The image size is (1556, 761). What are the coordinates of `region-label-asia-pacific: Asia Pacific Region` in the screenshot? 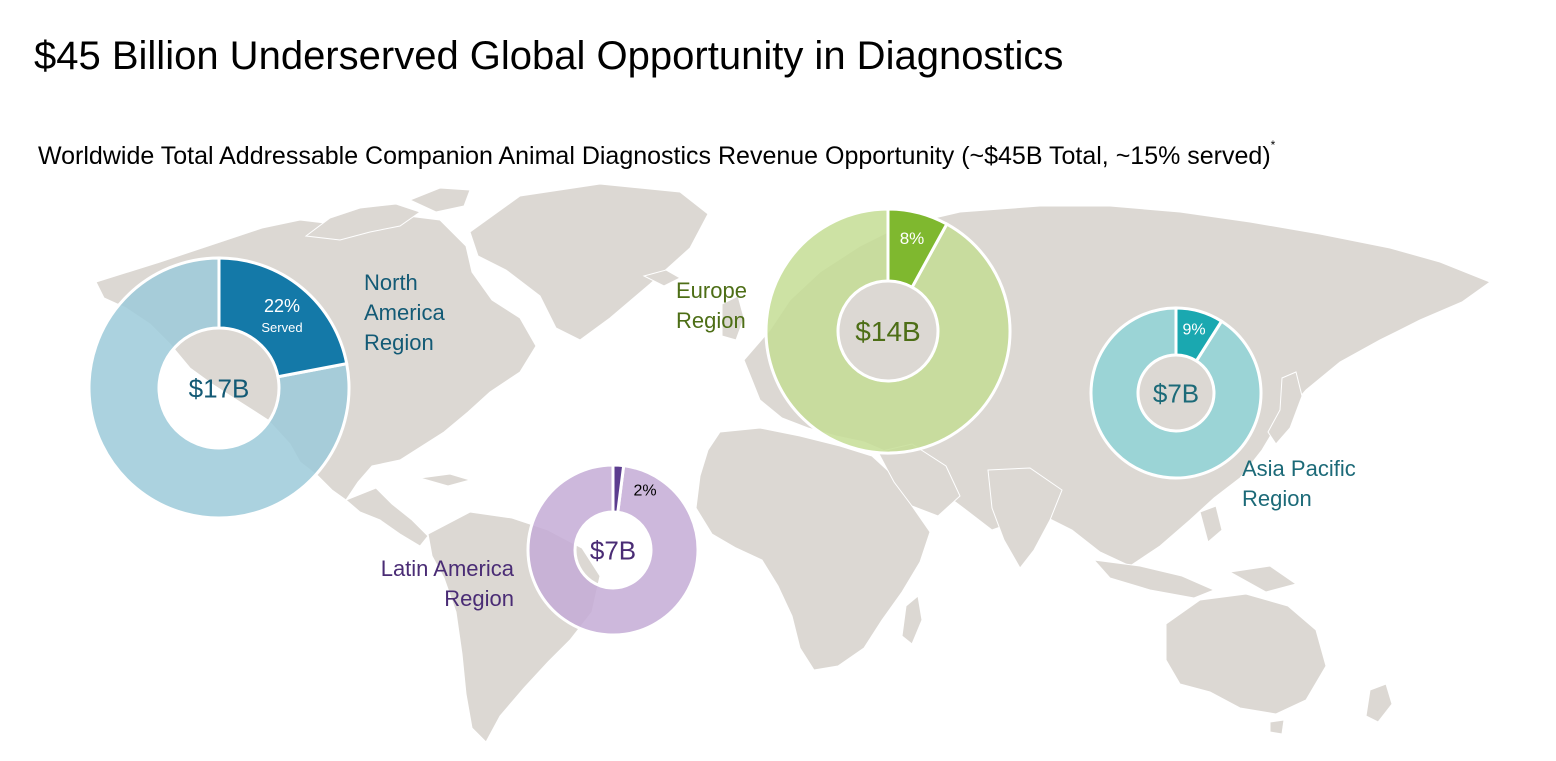 It's located at (1299, 484).